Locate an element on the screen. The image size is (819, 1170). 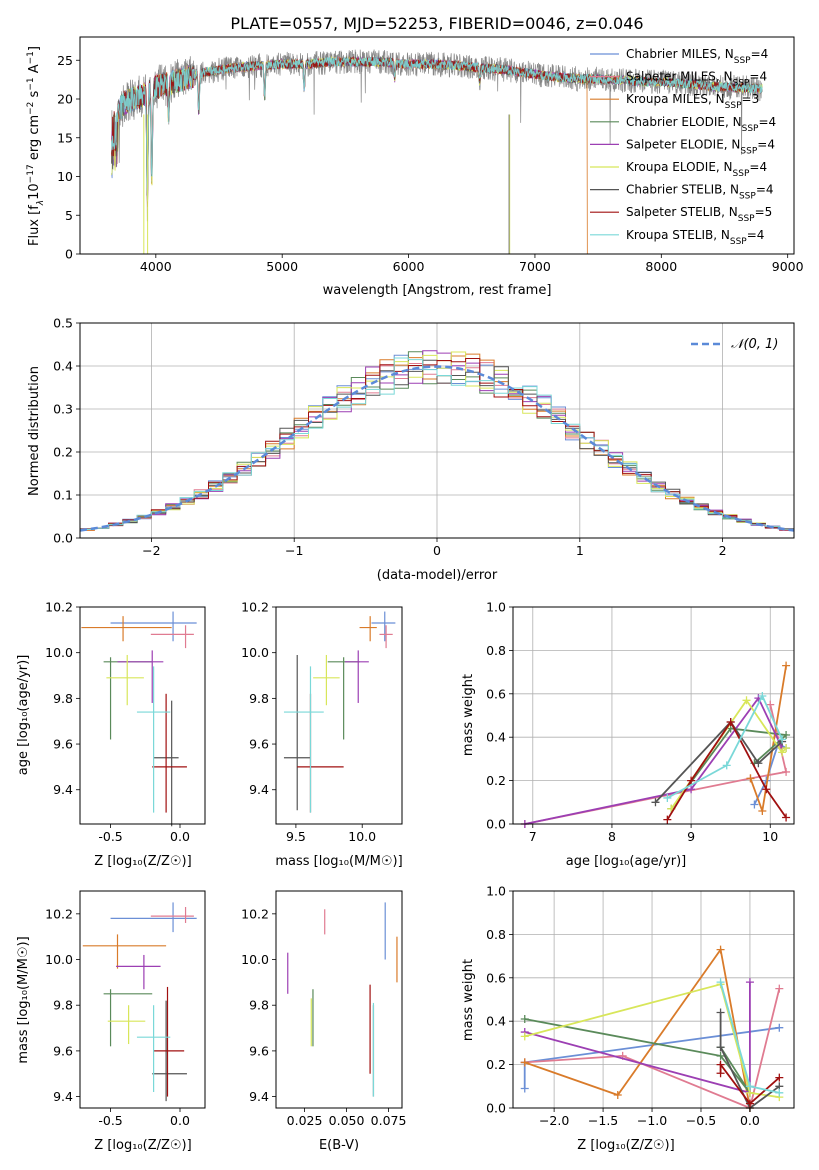
x-tick-label: −1.0 is located at coordinates (652, 1120).